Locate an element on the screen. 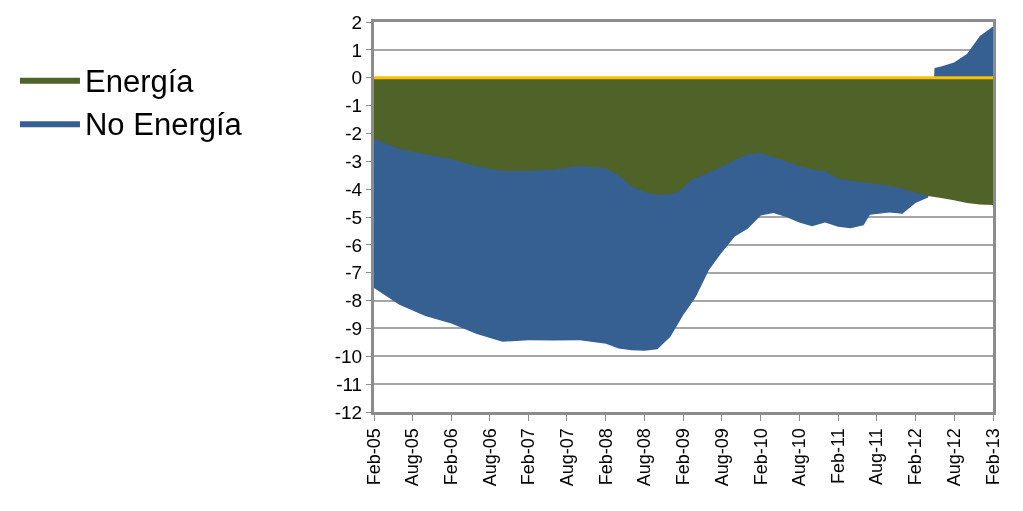 The width and height of the screenshot is (1023, 511). x-tick-label: Feb-05 is located at coordinates (373, 457).